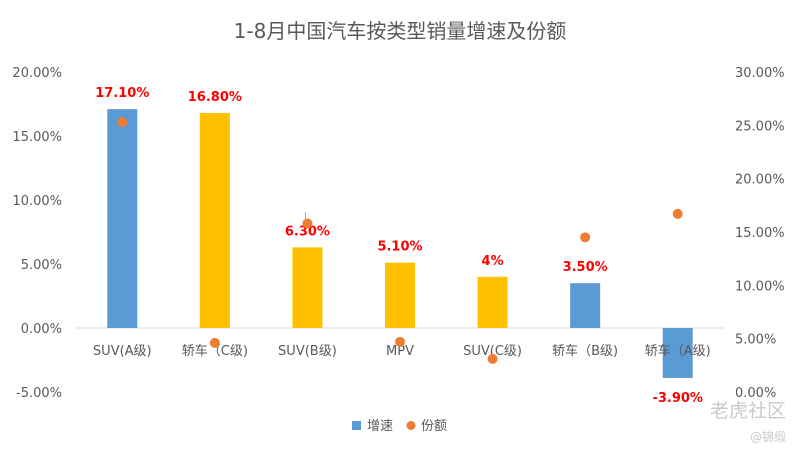 Image resolution: width=800 pixels, height=456 pixels. I want to click on left-axis-tick-label: -5.00%, so click(39, 393).